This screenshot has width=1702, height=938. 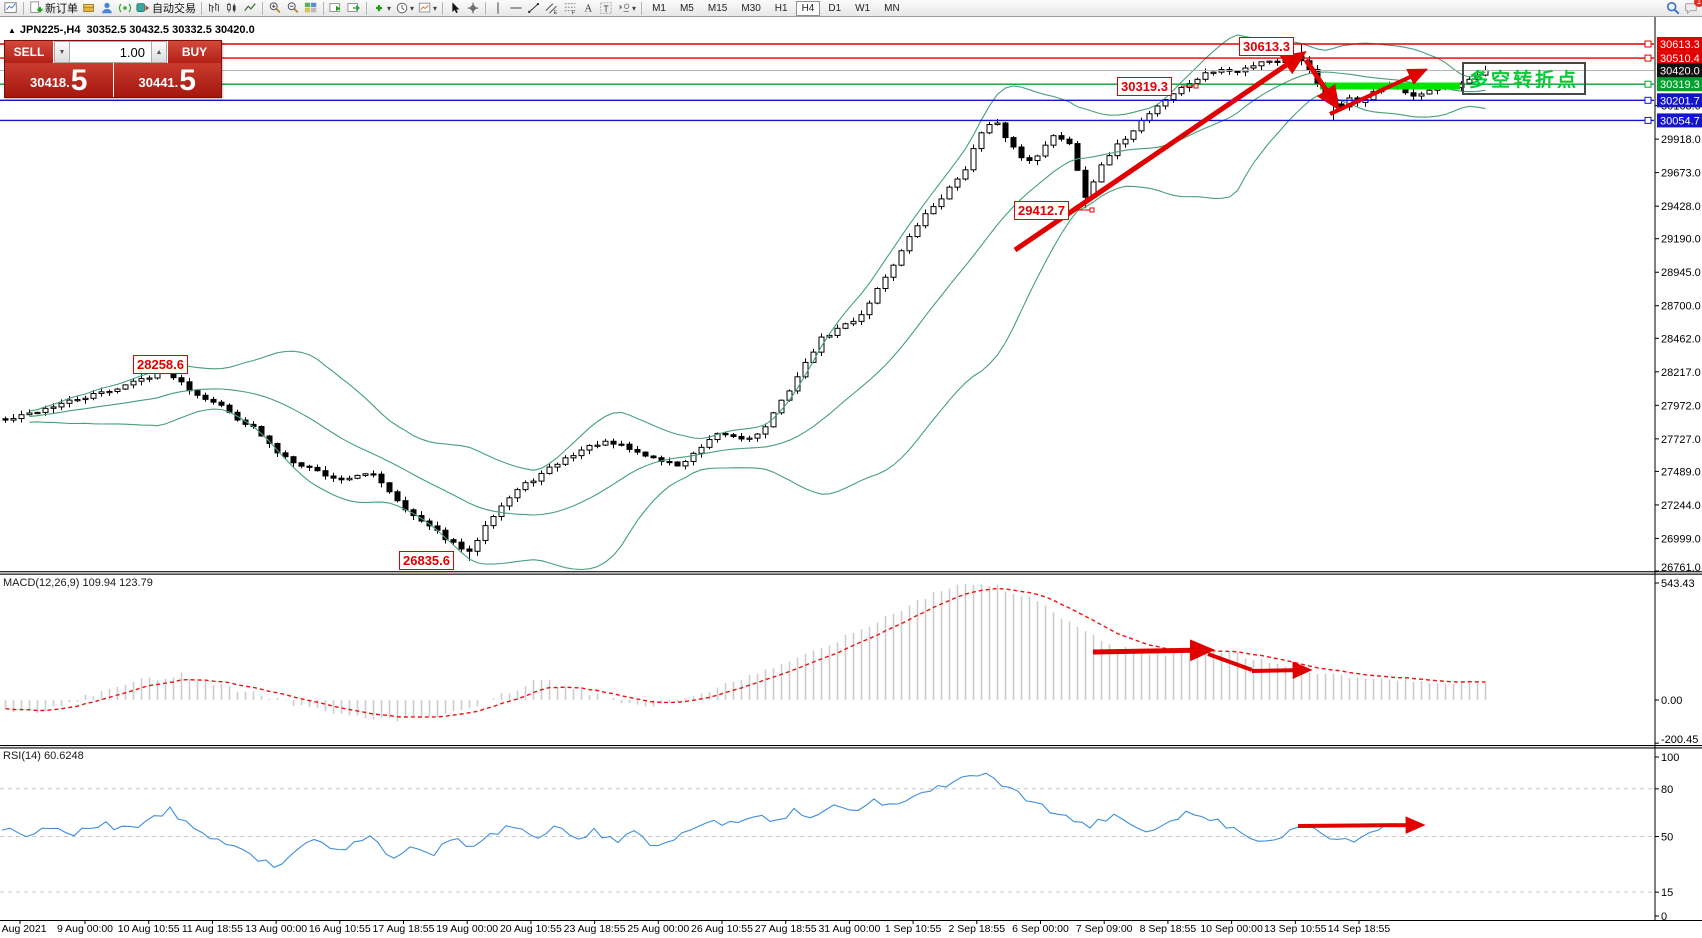 I want to click on candlestick-chart-button, so click(x=232, y=8).